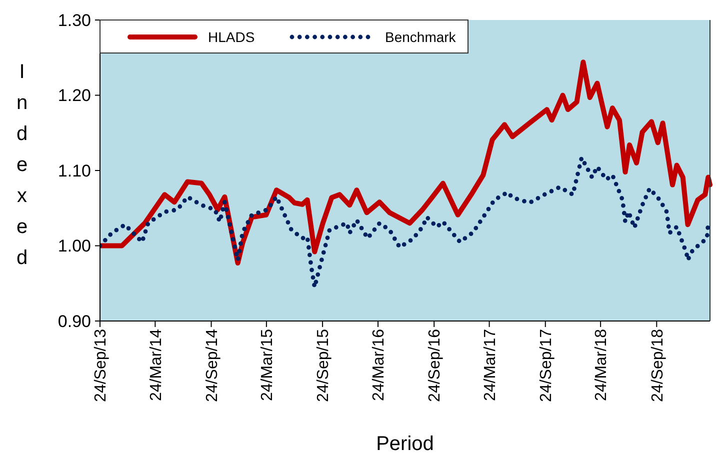 The image size is (716, 454). Describe the element at coordinates (212, 365) in the screenshot. I see `x-tick-label: 24/Sep/14` at that location.